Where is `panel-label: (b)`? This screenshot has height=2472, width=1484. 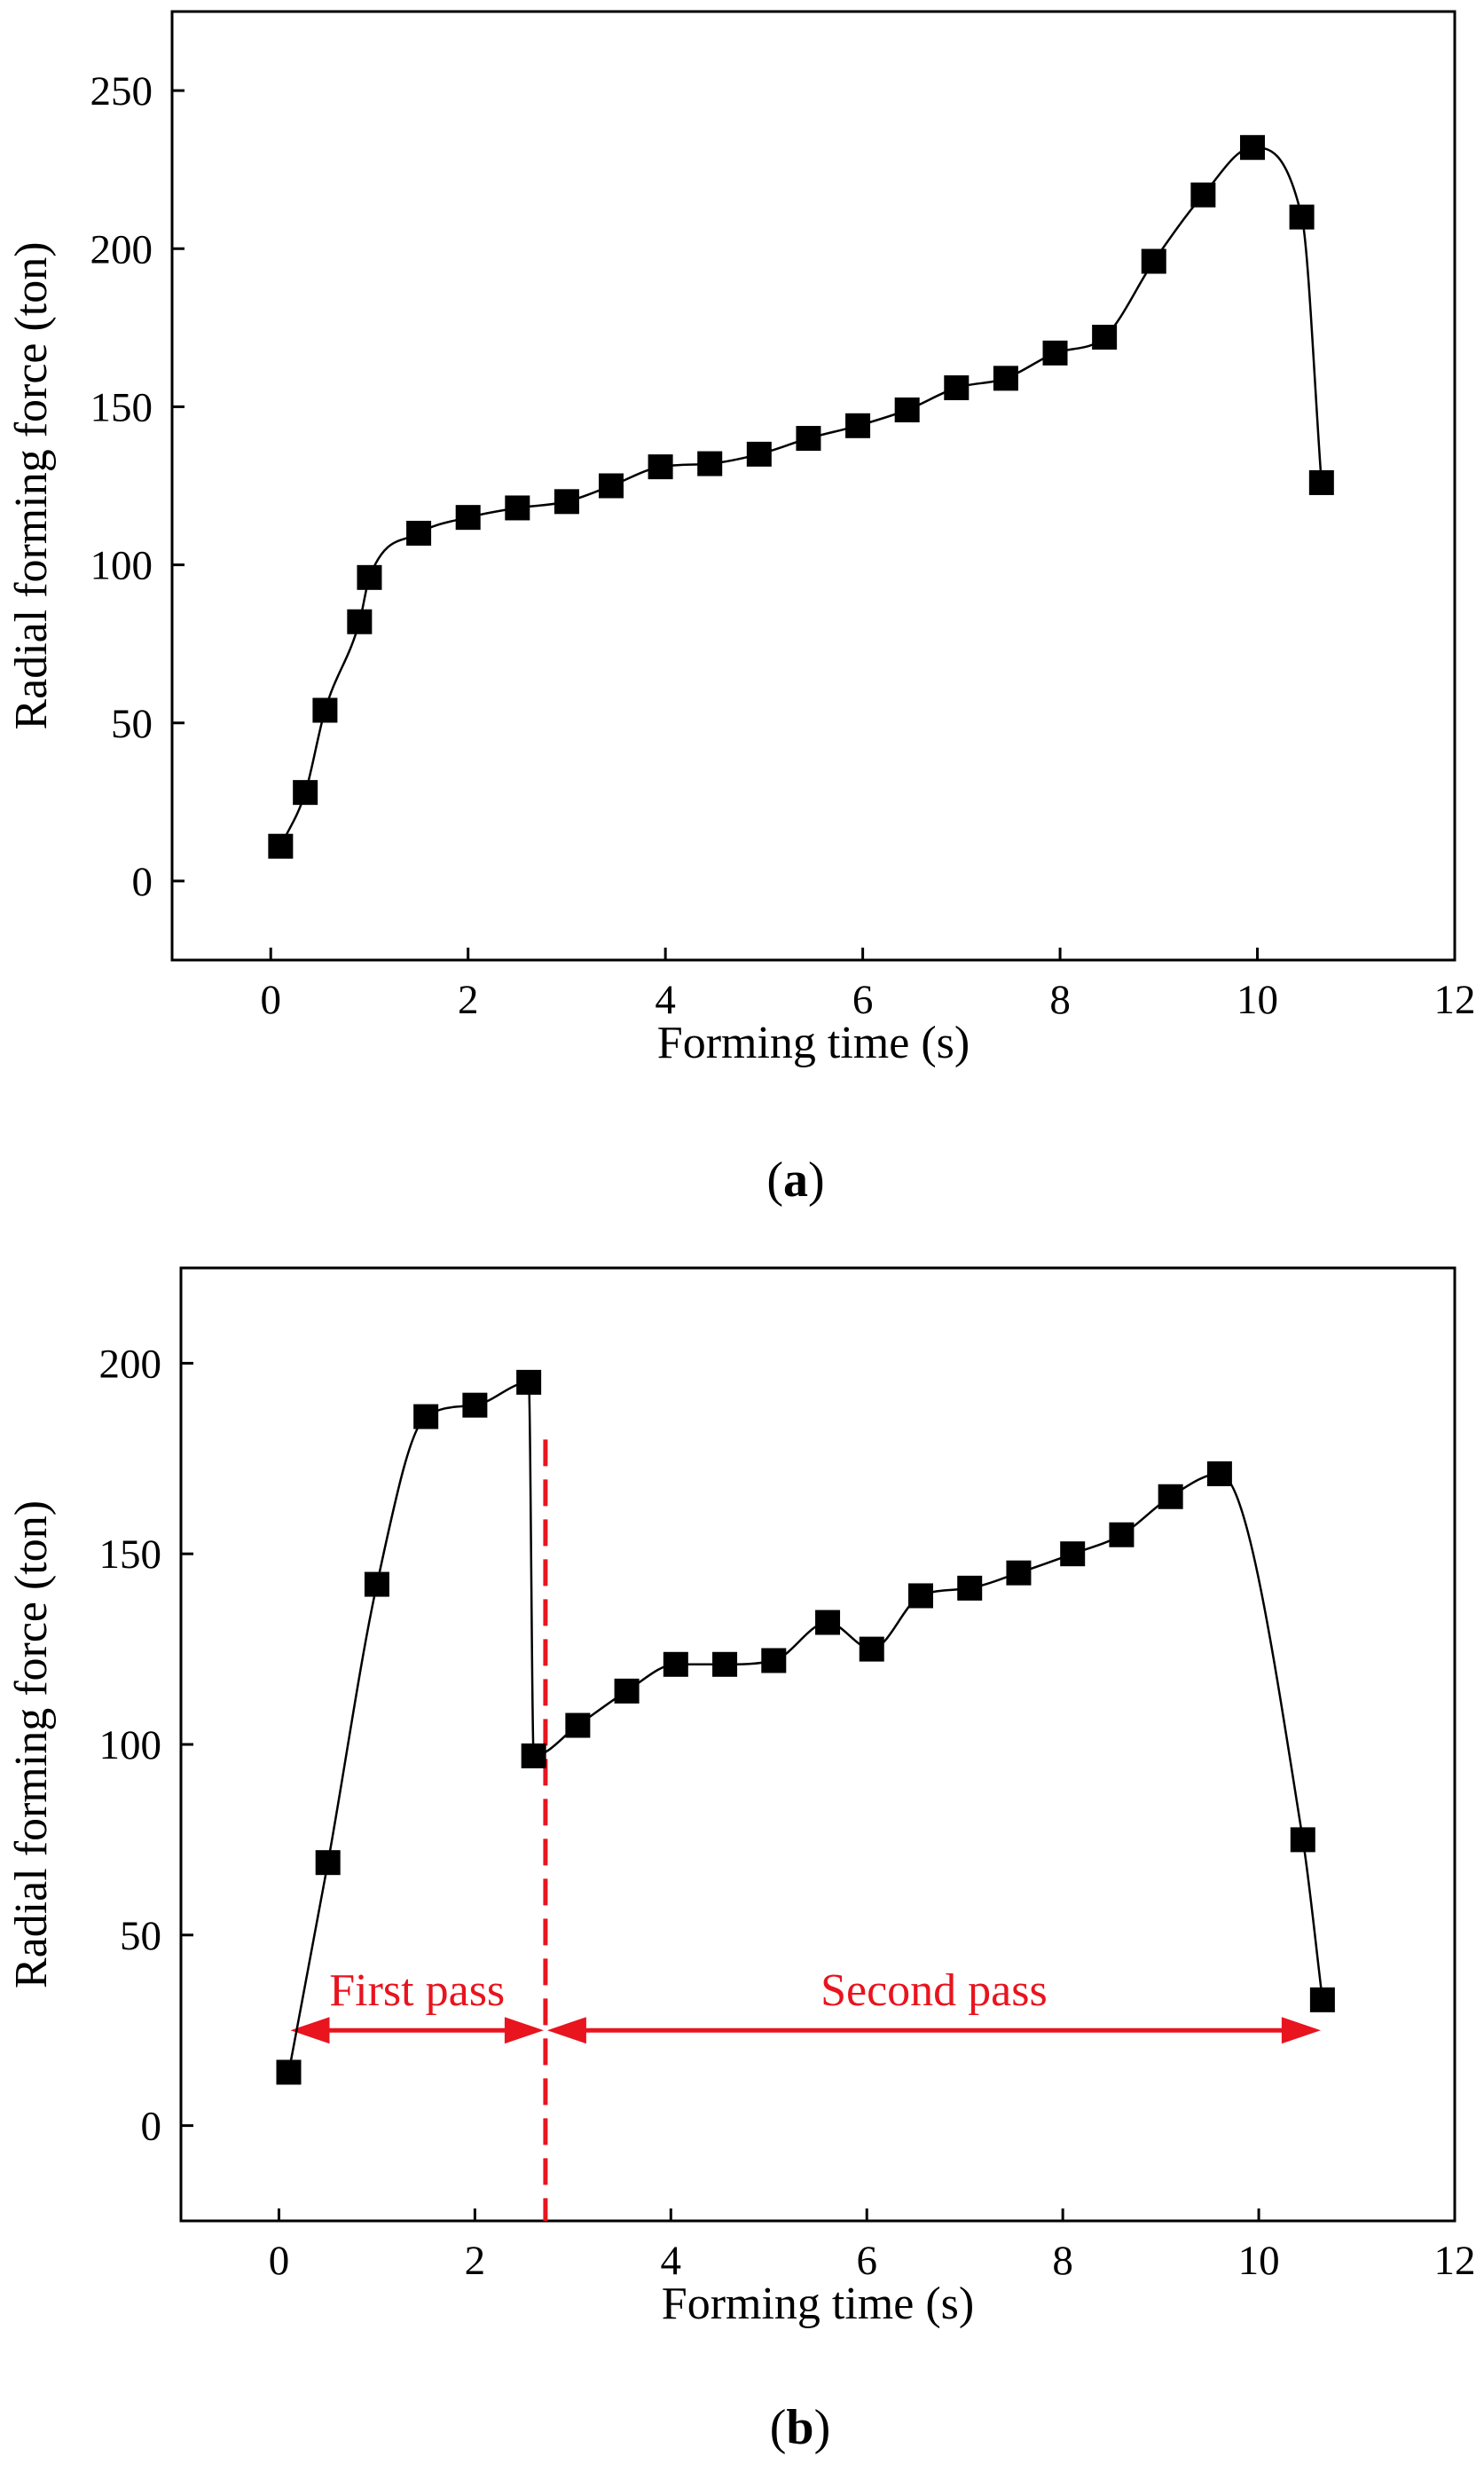
panel-label: (b) is located at coordinates (800, 2427).